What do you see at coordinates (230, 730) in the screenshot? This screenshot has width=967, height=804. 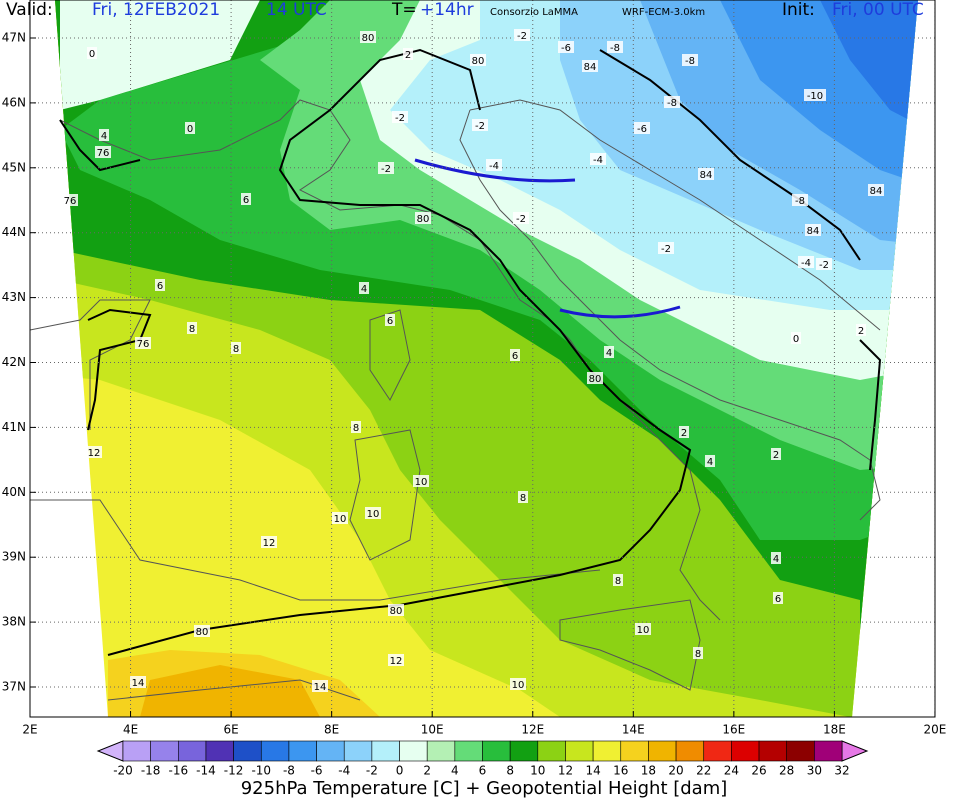 I see `lon-label: 6E` at bounding box center [230, 730].